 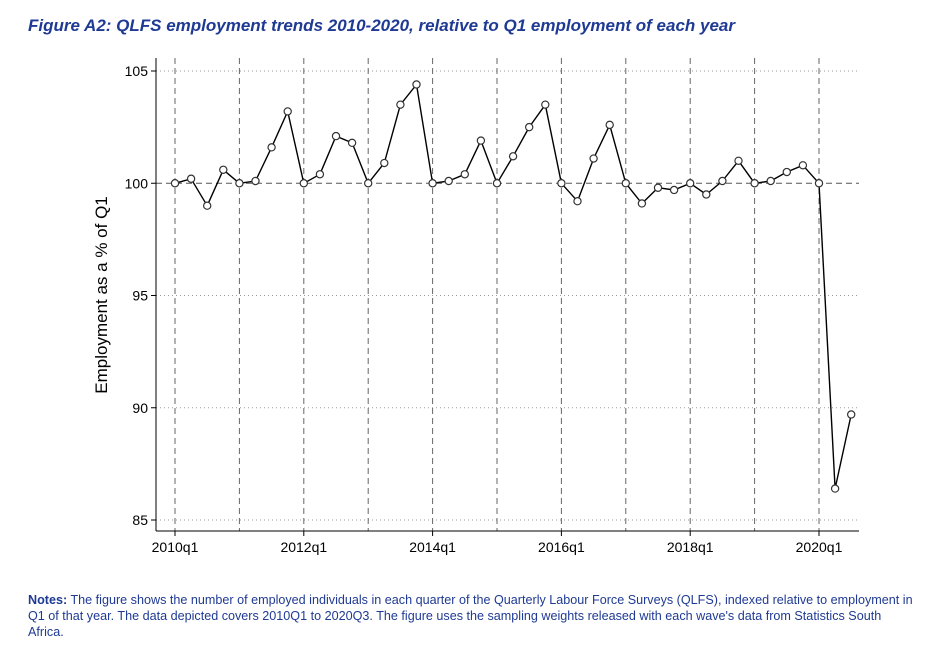 I want to click on x-tick-label: 2014q1, so click(x=432, y=547).